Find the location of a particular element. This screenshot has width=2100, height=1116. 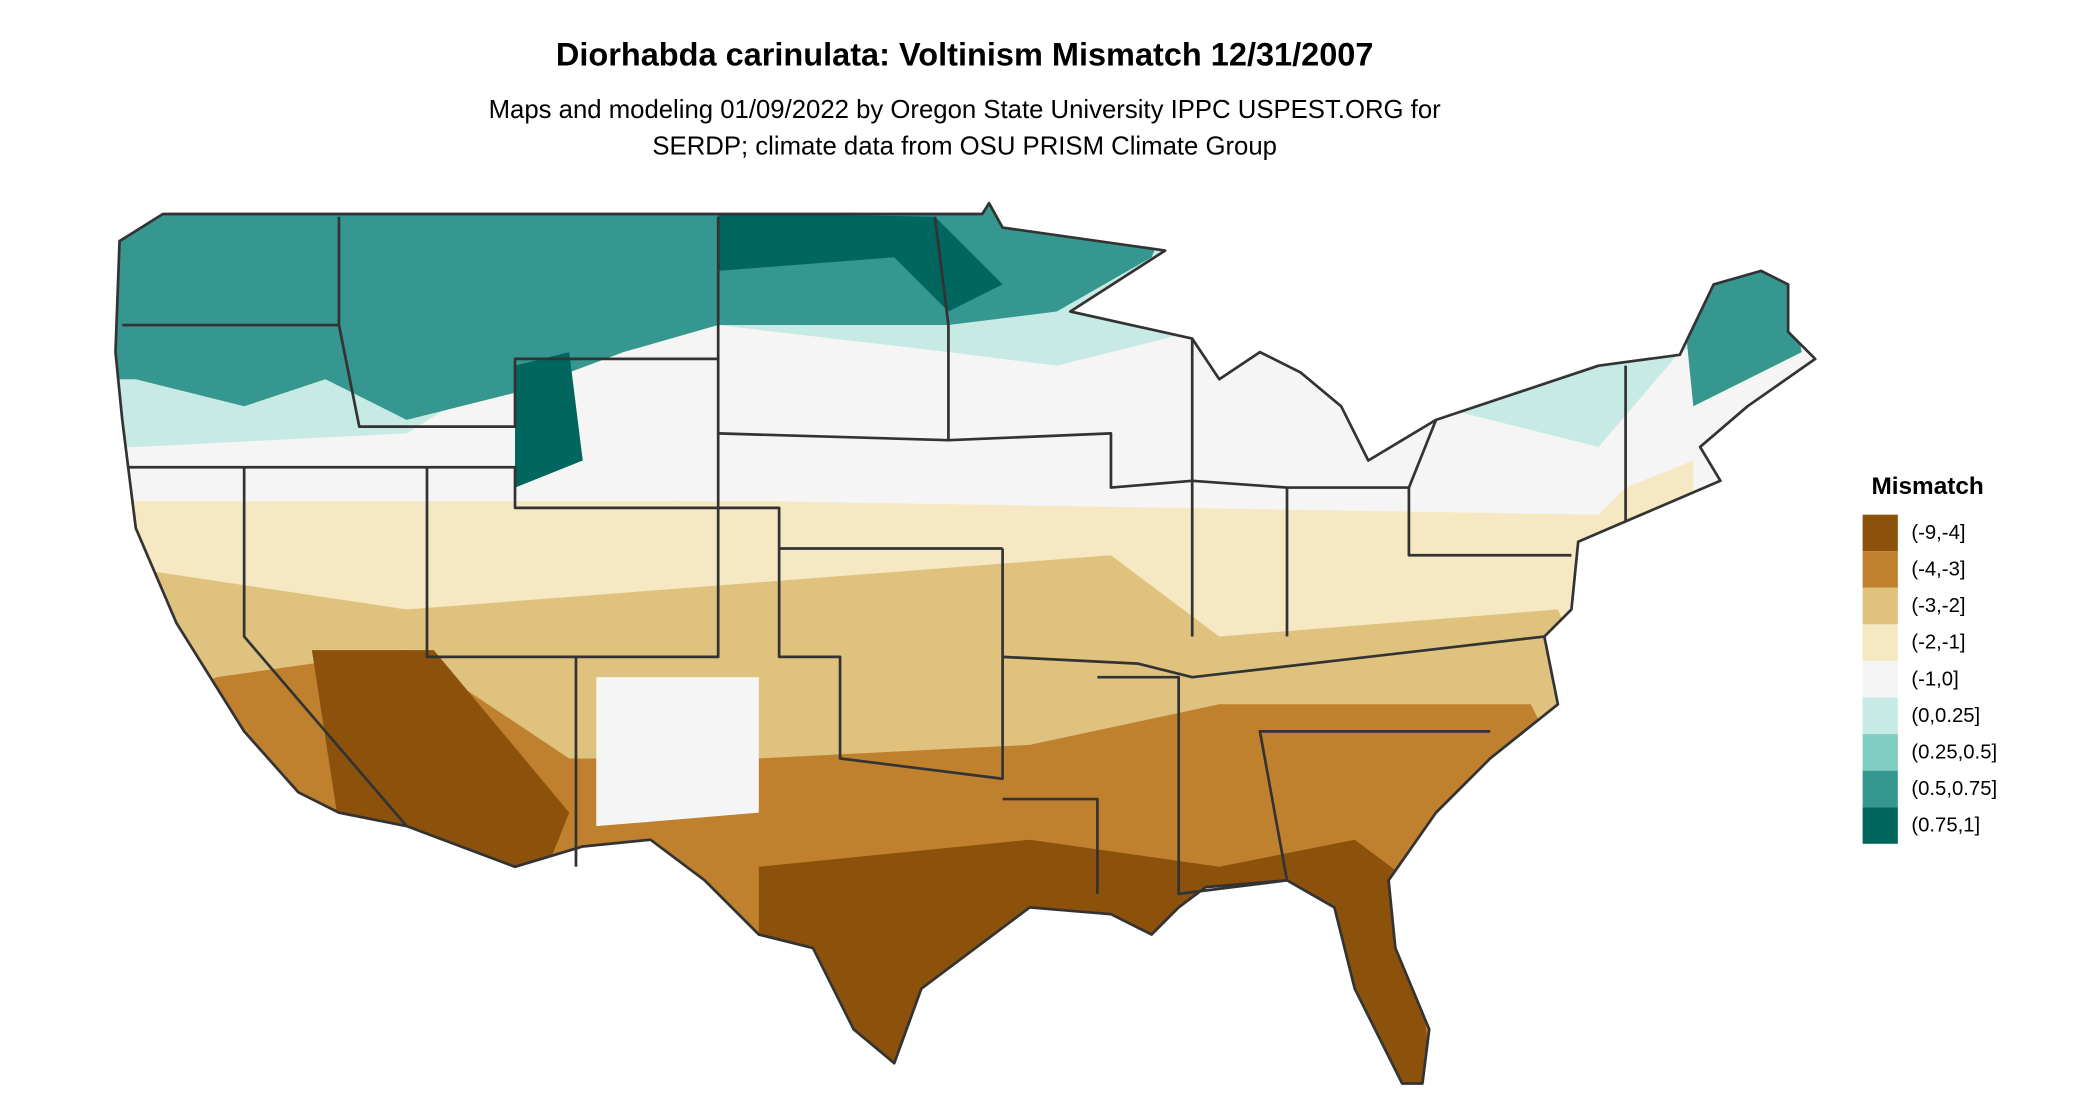

legend-label: (-9,-4] is located at coordinates (1938, 533).